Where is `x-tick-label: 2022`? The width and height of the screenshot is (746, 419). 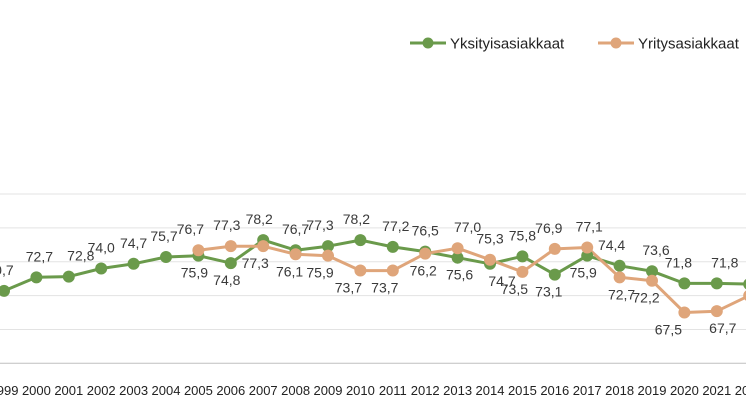
x-tick-label: 2022 is located at coordinates (740, 390).